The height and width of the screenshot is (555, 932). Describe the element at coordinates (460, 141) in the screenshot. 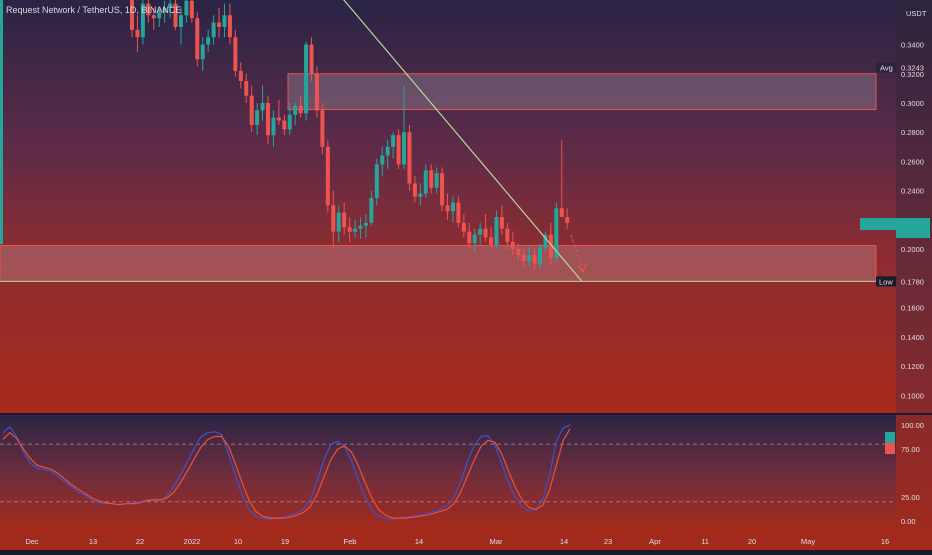

I see `descending-trendline` at that location.